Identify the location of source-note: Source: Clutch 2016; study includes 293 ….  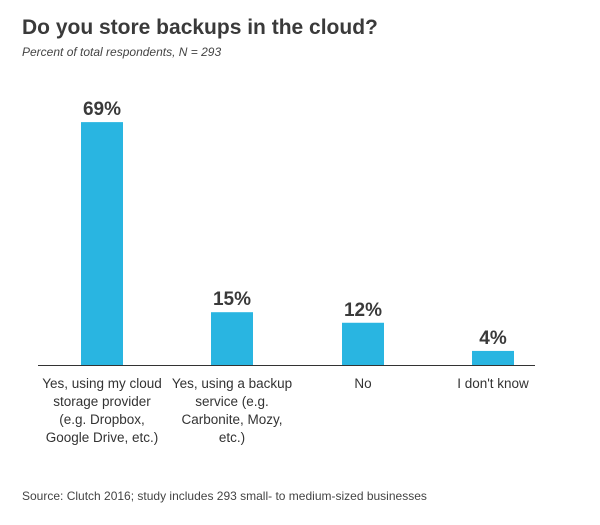
(224, 496).